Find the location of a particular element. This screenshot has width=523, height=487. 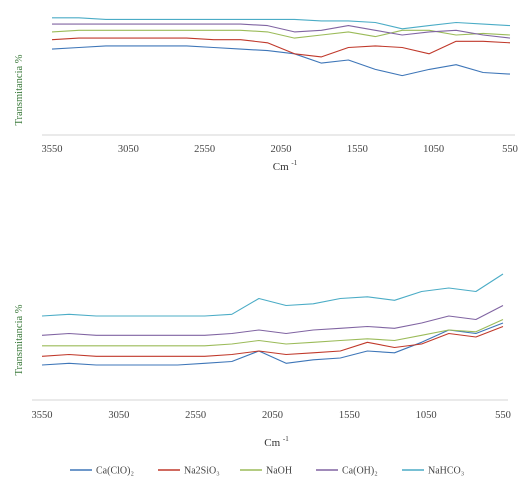

legend-label: Na2SiO₃ is located at coordinates (202, 471).